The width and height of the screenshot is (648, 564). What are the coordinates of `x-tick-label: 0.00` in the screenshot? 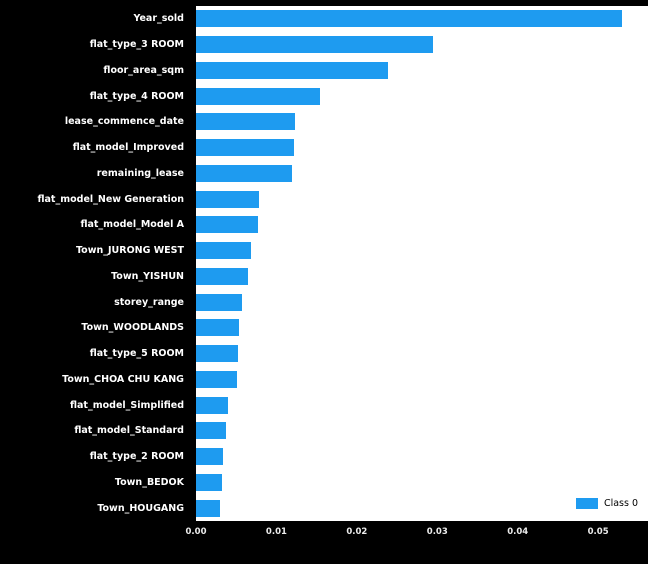 It's located at (196, 532).